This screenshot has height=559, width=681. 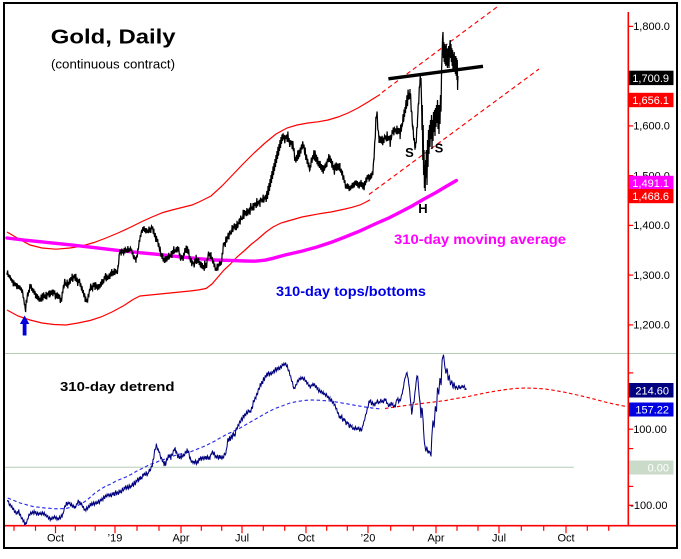 I want to click on svg-text: 310-day tops/bottoms, so click(x=351, y=292).